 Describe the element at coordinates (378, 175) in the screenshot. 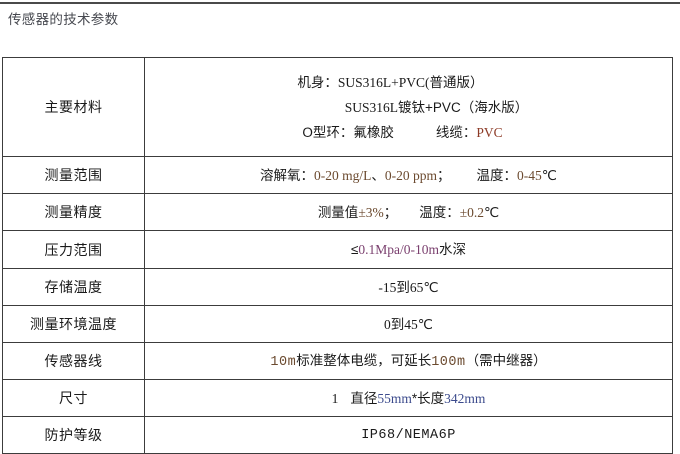

I see `range-sep-1: 、` at that location.